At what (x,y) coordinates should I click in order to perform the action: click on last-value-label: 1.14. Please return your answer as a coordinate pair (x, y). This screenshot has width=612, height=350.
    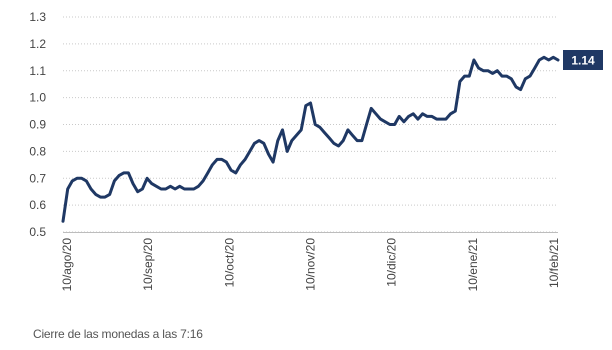
    Looking at the image, I should click on (583, 61).